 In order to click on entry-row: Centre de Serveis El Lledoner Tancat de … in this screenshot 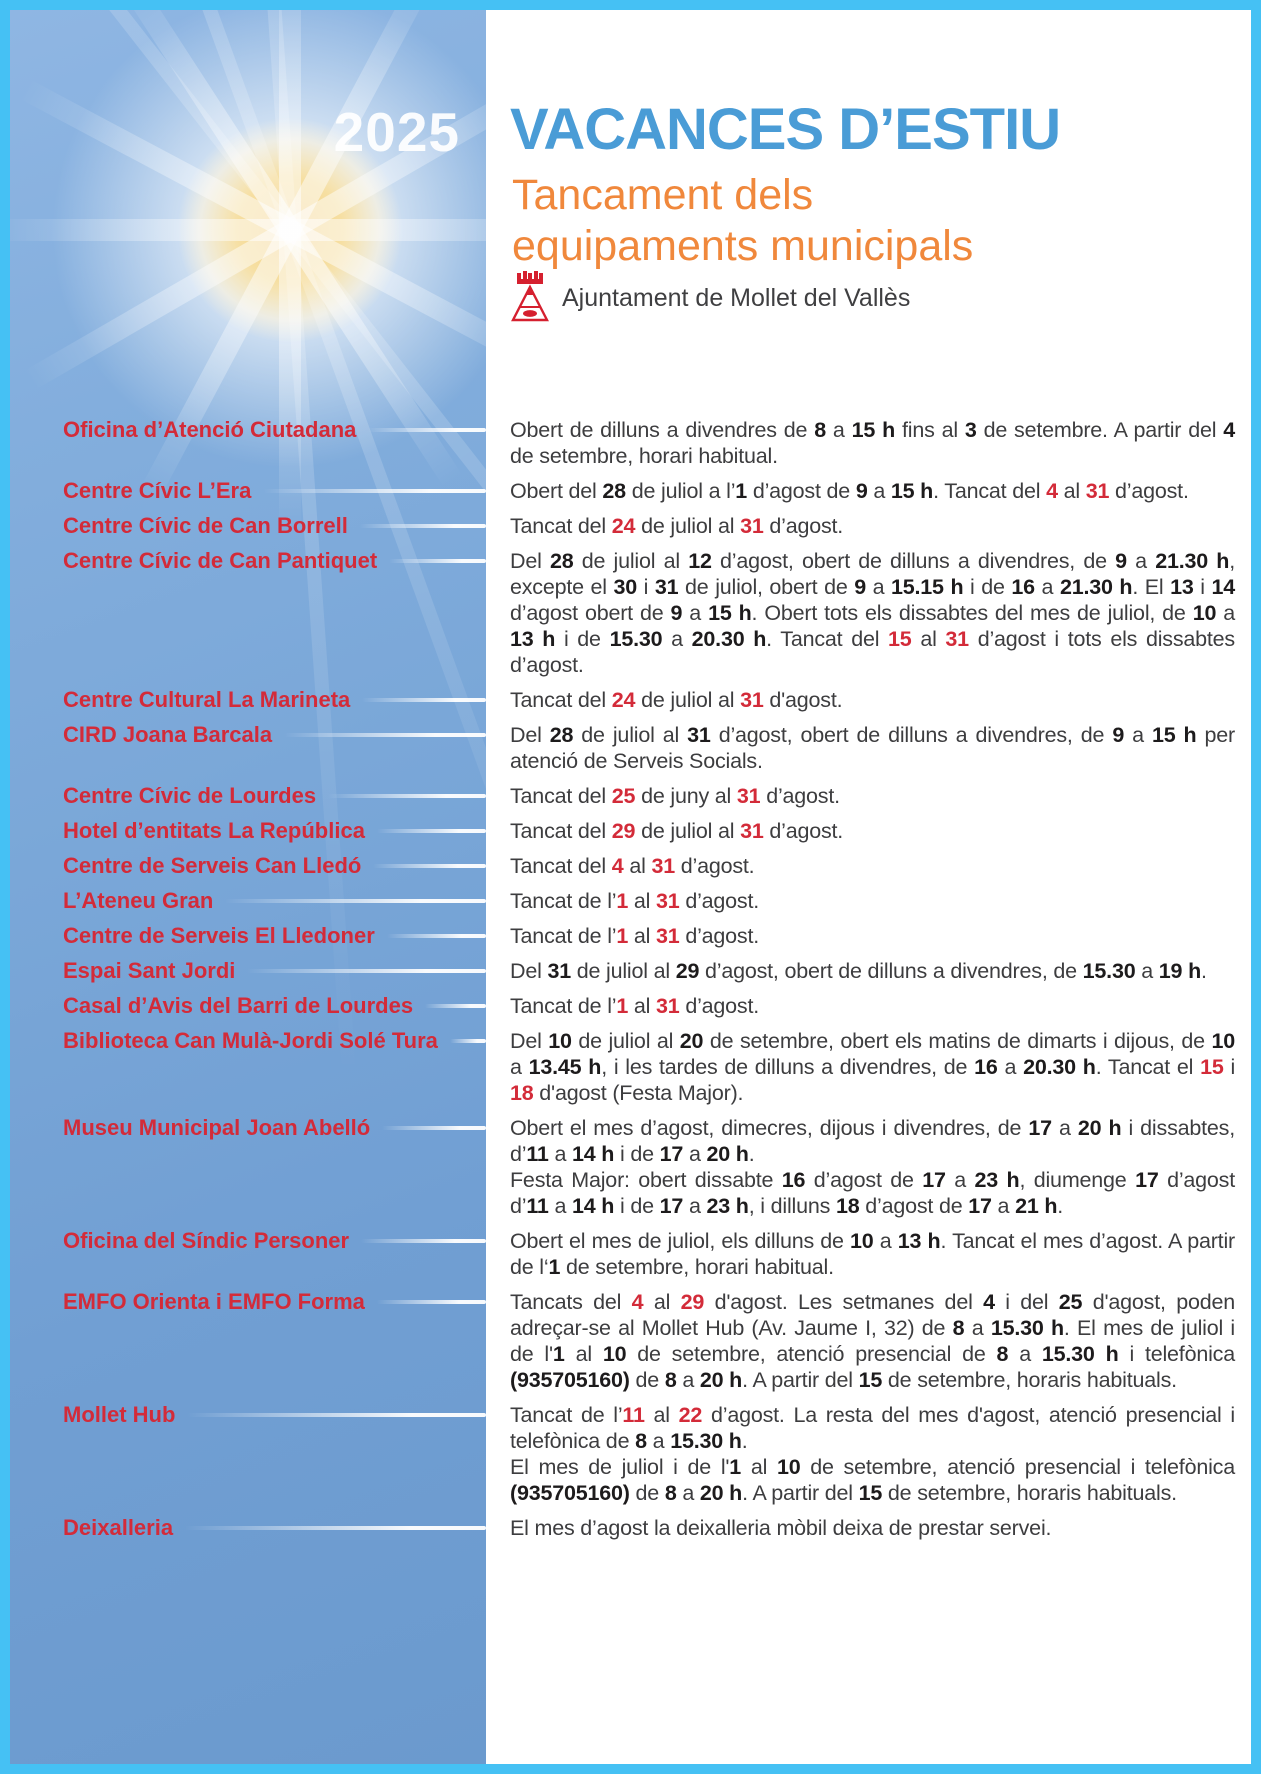, I will do `click(630, 936)`.